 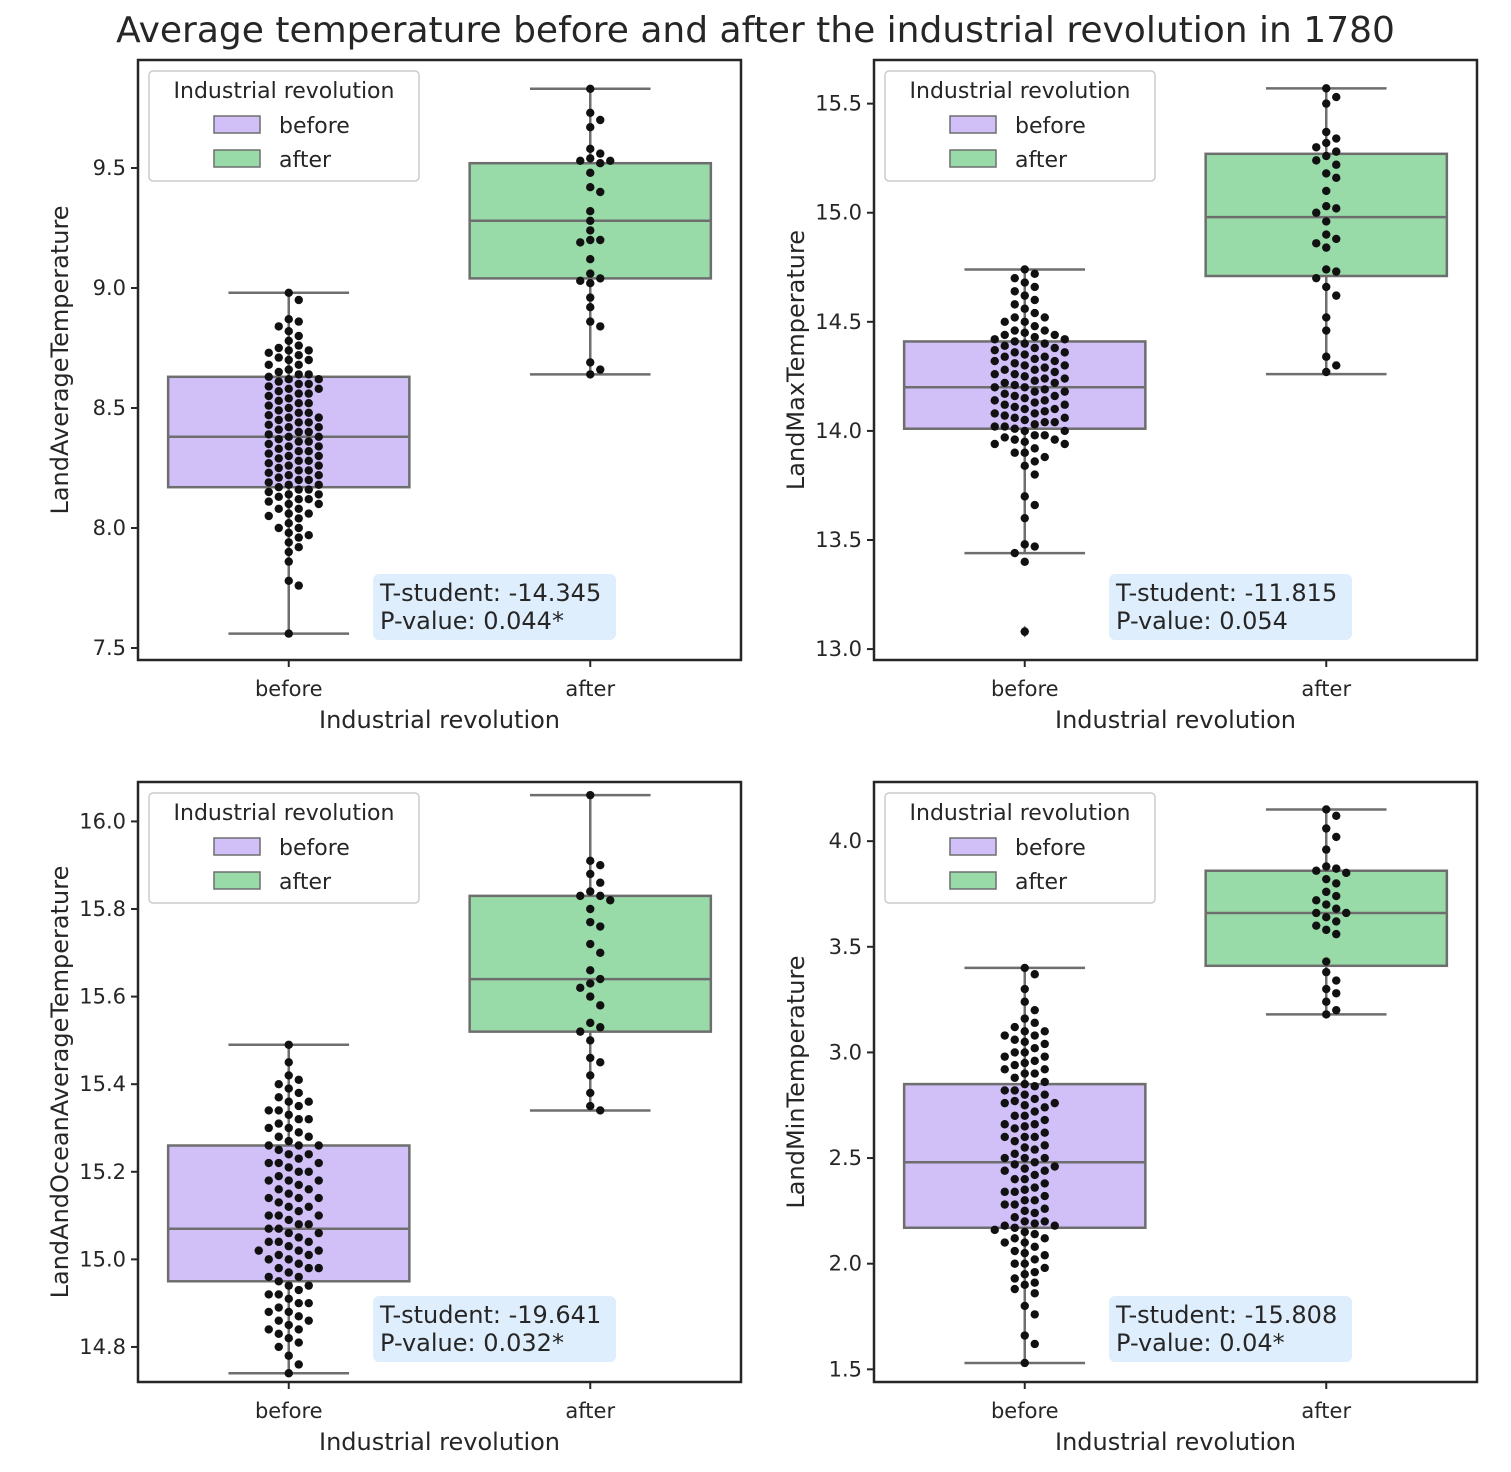 What do you see at coordinates (289, 1411) in the screenshot?
I see `x-tick-label: before` at bounding box center [289, 1411].